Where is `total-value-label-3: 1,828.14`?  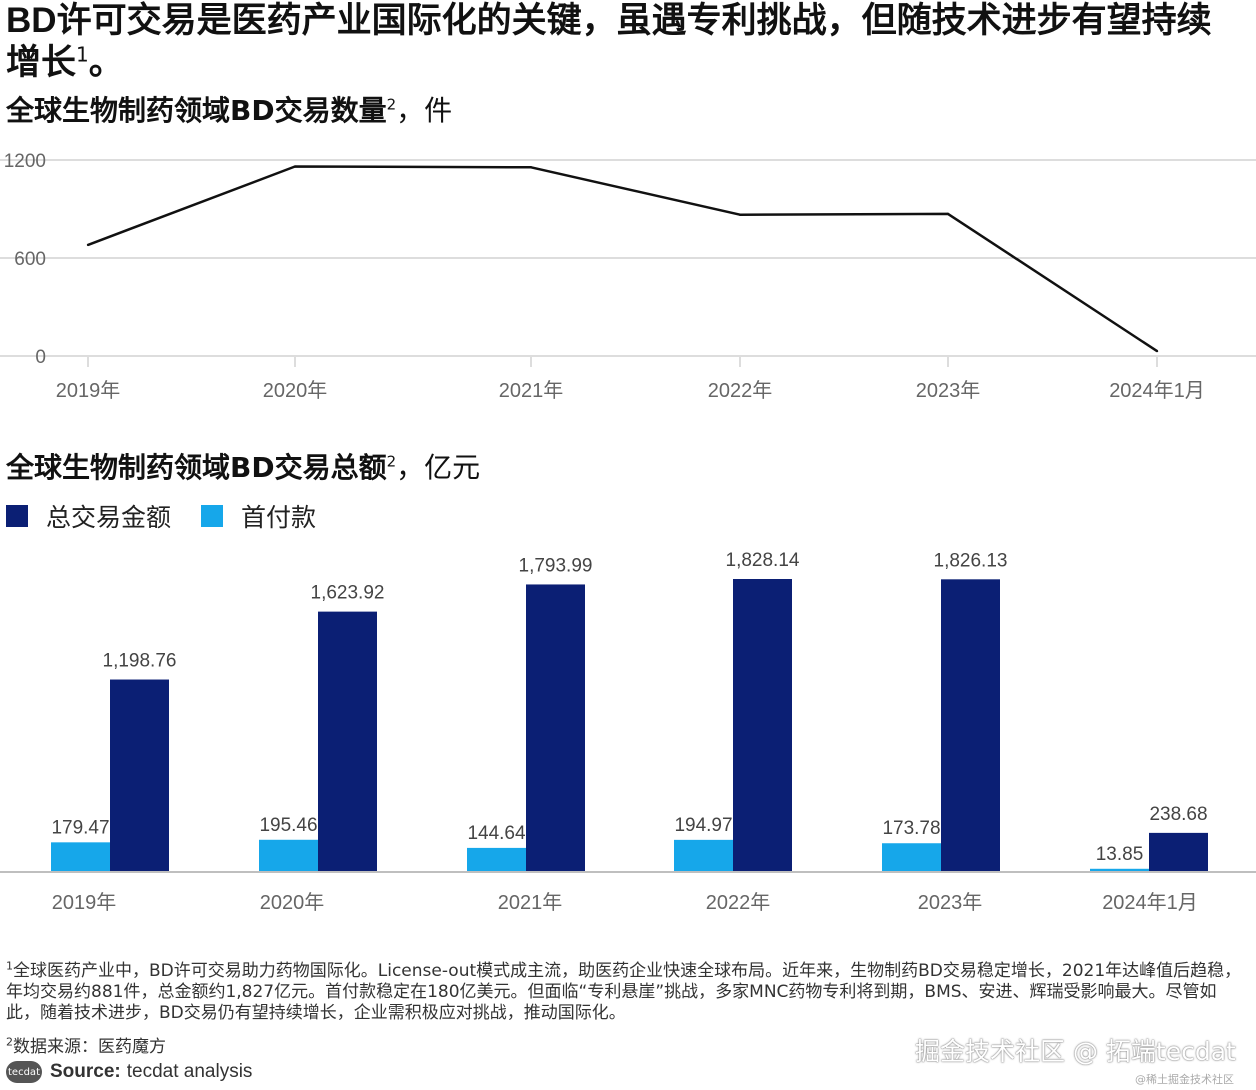 total-value-label-3: 1,828.14 is located at coordinates (763, 560).